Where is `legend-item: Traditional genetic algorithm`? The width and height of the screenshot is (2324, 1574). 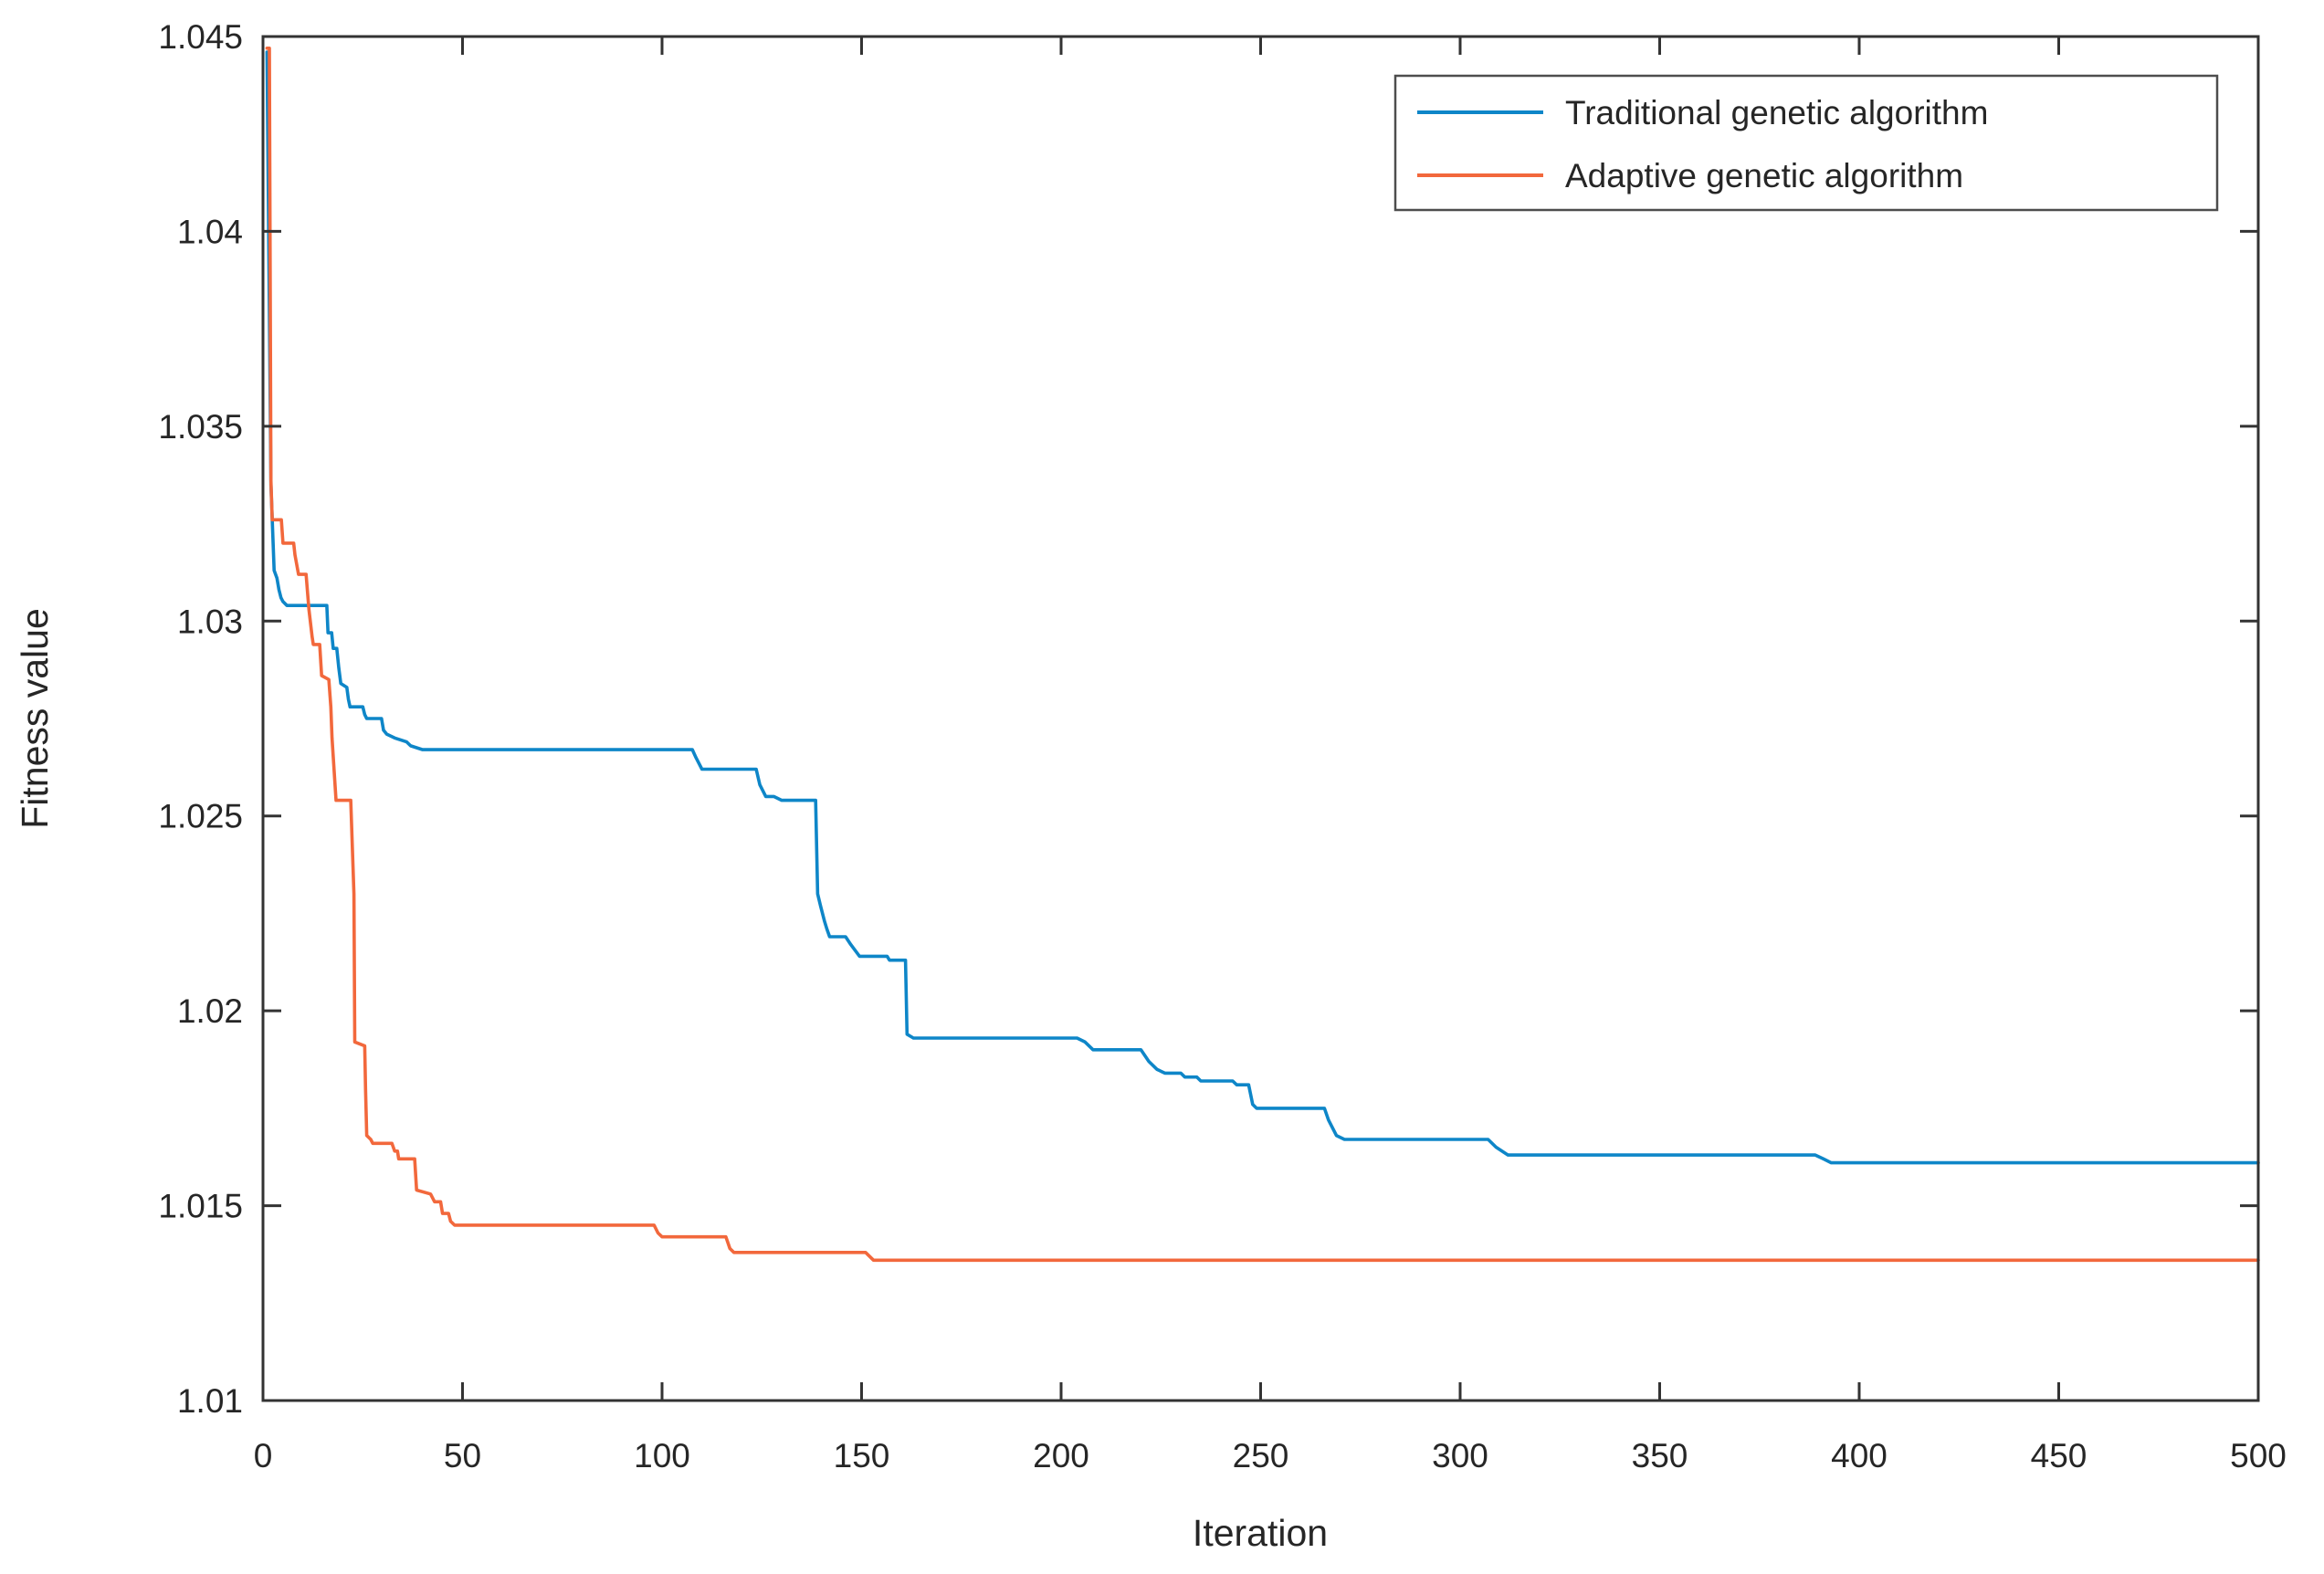
legend-item: Traditional genetic algorithm is located at coordinates (1702, 112).